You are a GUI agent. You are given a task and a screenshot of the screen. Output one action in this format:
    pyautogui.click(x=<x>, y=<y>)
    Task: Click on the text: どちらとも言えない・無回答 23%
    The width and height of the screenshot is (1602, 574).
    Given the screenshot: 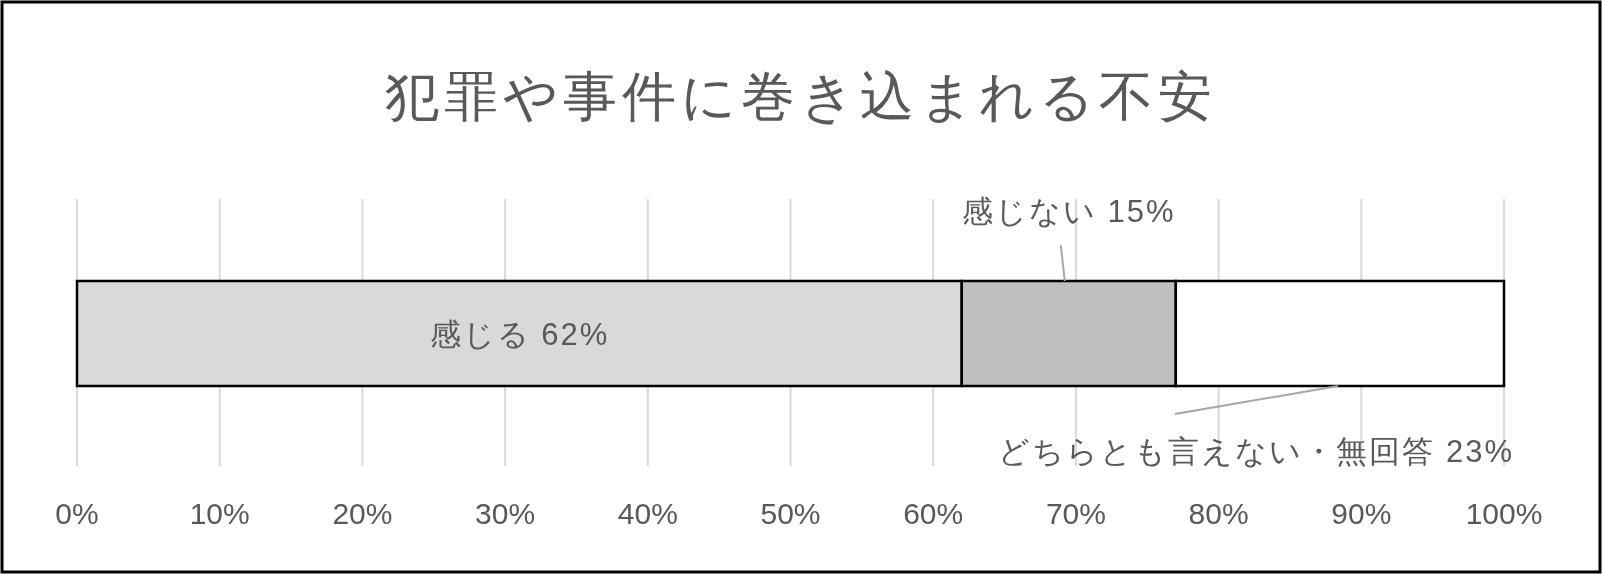 What is the action you would take?
    pyautogui.click(x=1256, y=451)
    